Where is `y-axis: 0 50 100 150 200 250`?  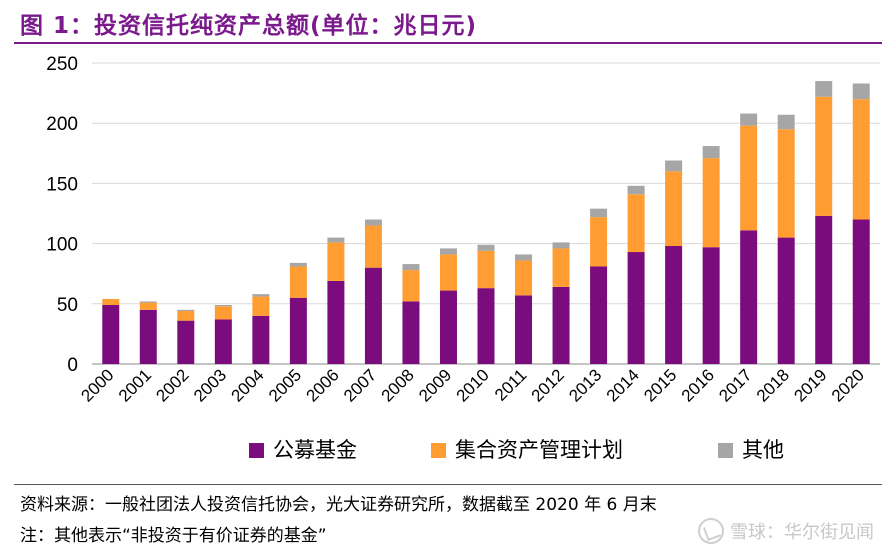 y-axis: 0 50 100 150 200 250 is located at coordinates (62, 215).